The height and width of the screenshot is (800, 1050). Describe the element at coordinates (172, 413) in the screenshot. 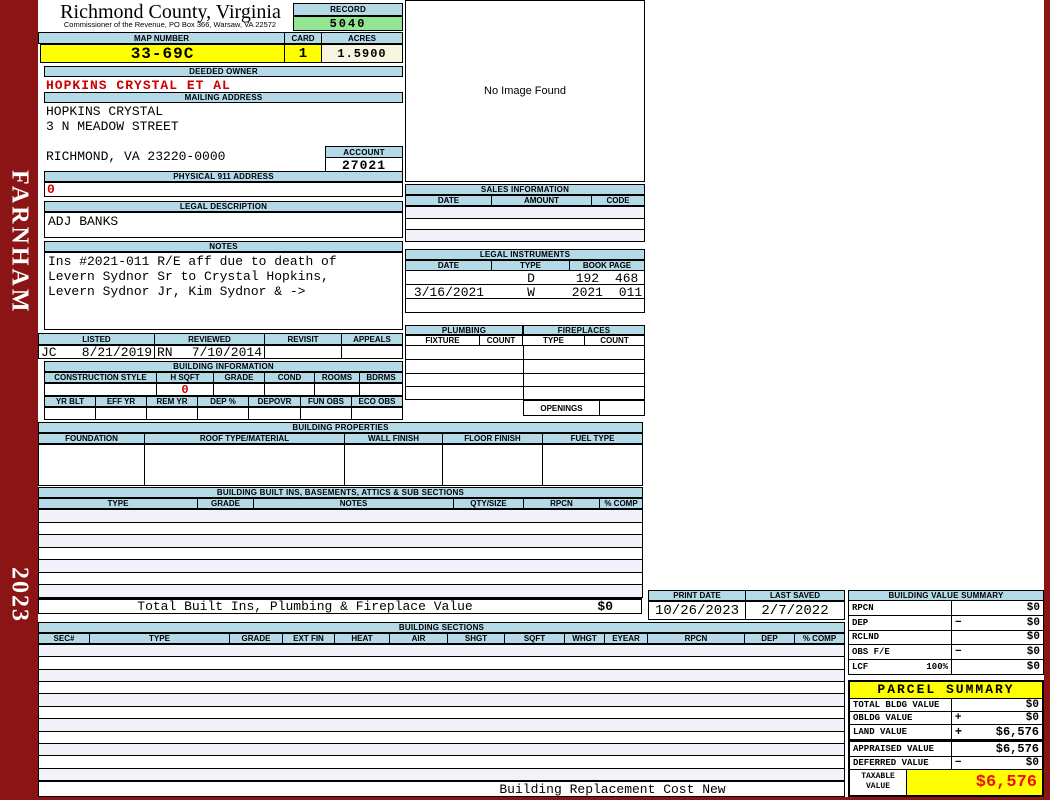

I see `remyr-value` at that location.